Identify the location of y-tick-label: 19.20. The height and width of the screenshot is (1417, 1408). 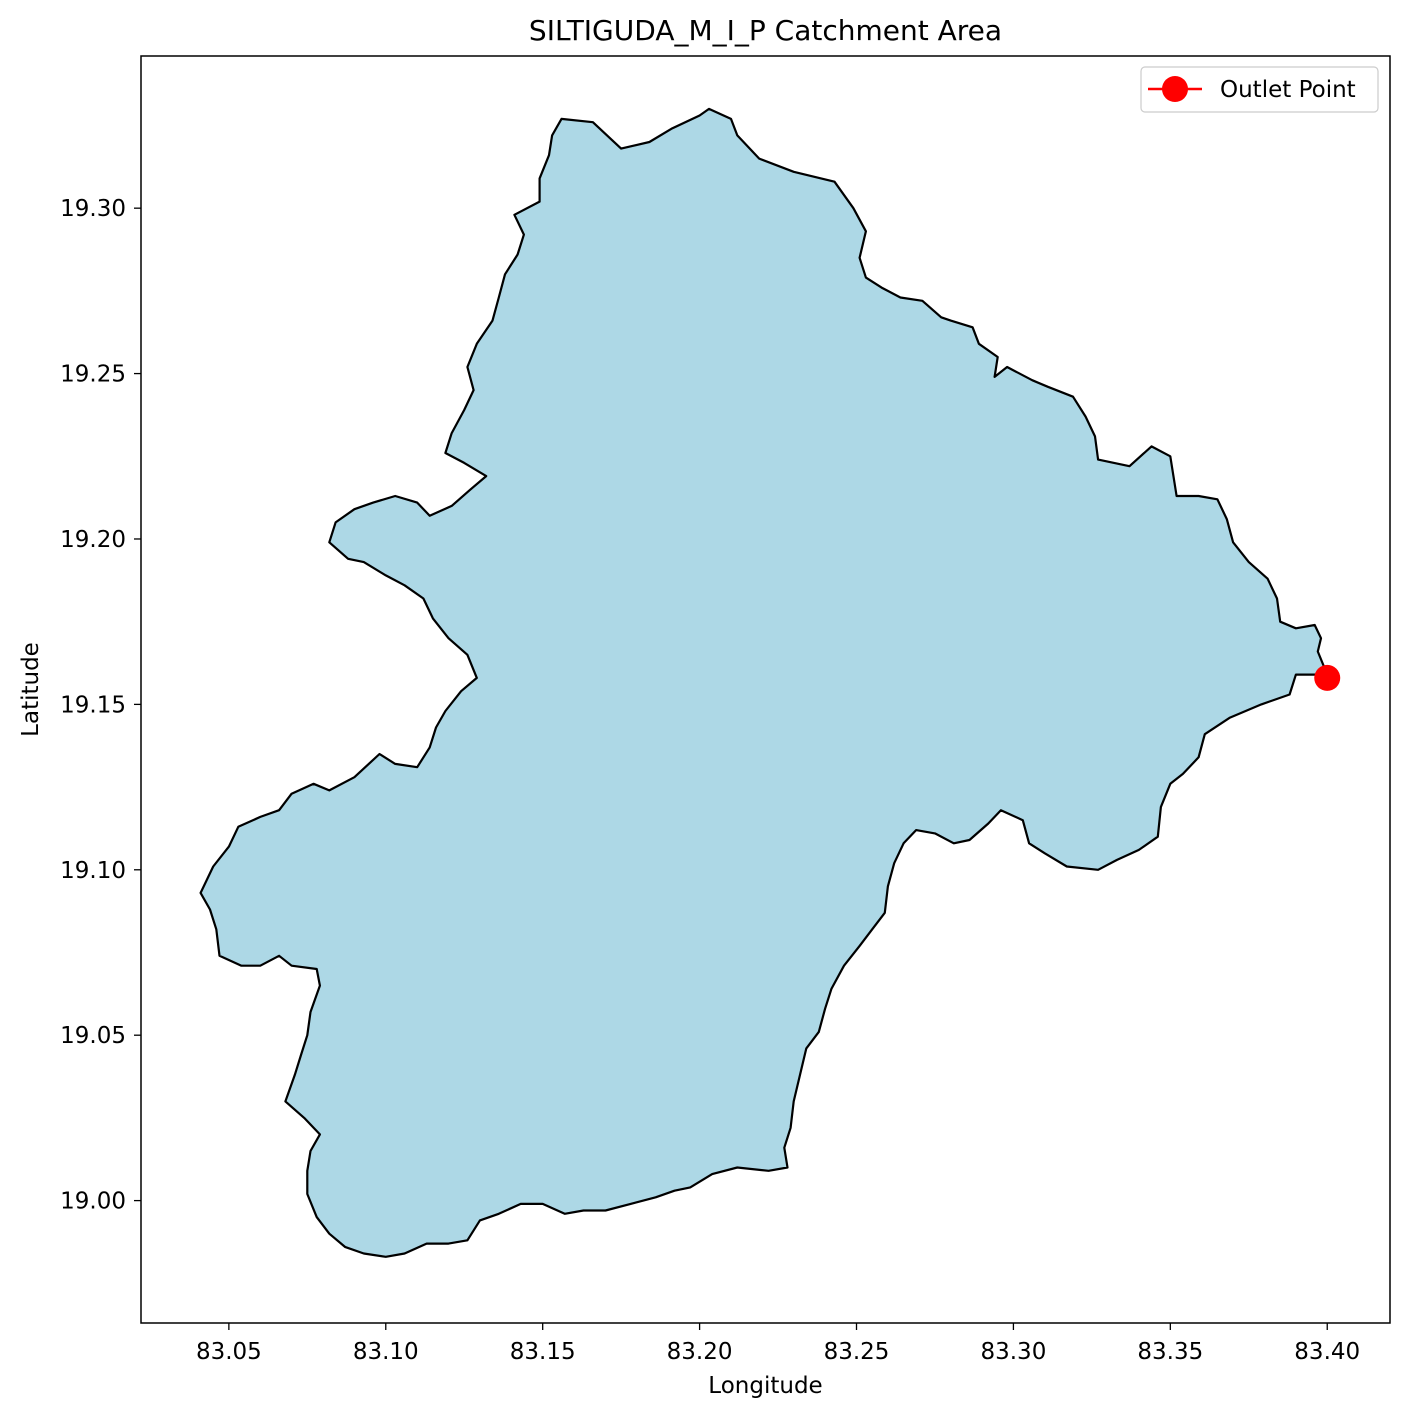
(93, 540).